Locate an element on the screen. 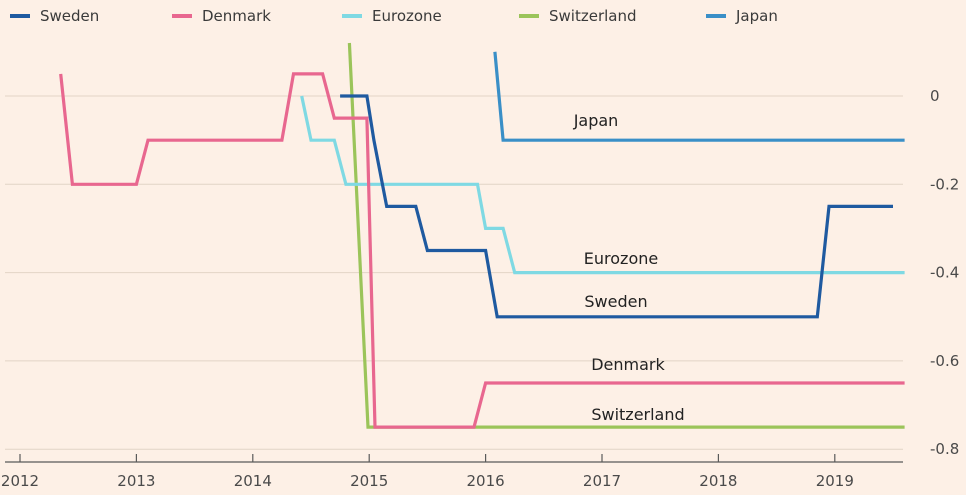  series-labels: Sweden Denmark Eurozone Switzerland Japan is located at coordinates (629, 267).